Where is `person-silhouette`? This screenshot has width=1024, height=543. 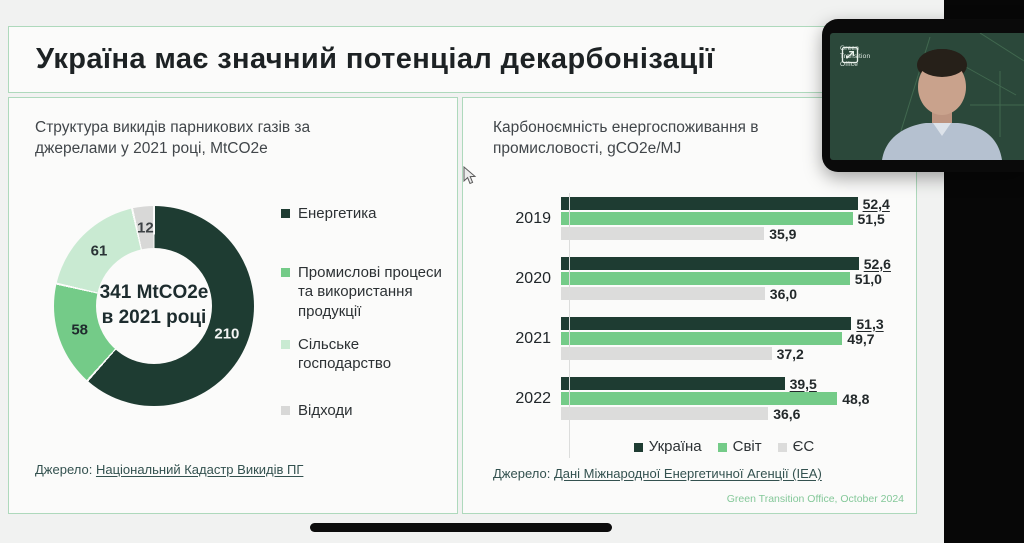 person-silhouette is located at coordinates (942, 104).